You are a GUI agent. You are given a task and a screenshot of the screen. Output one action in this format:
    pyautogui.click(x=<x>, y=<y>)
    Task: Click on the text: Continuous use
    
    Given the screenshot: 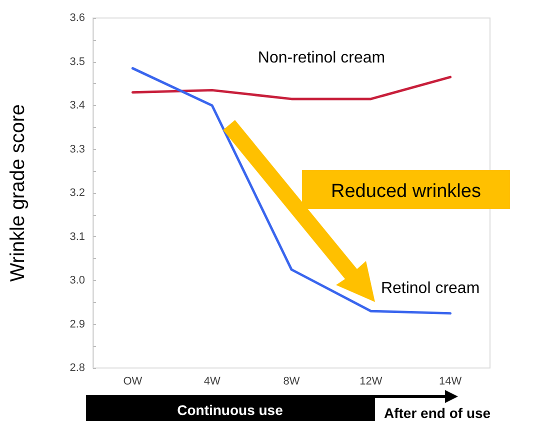 What is the action you would take?
    pyautogui.click(x=230, y=410)
    